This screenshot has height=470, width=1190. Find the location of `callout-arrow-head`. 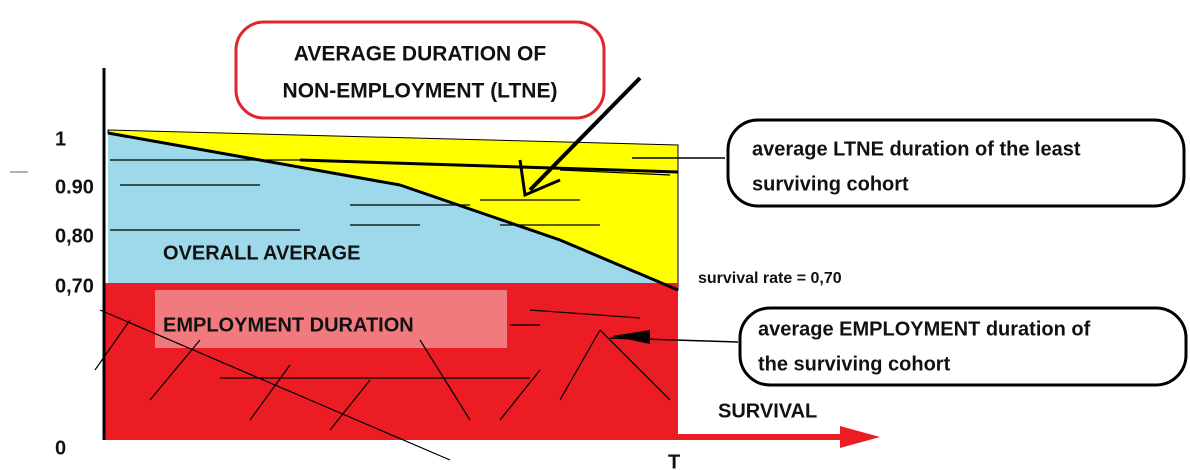

callout-arrow-head is located at coordinates (539, 178).